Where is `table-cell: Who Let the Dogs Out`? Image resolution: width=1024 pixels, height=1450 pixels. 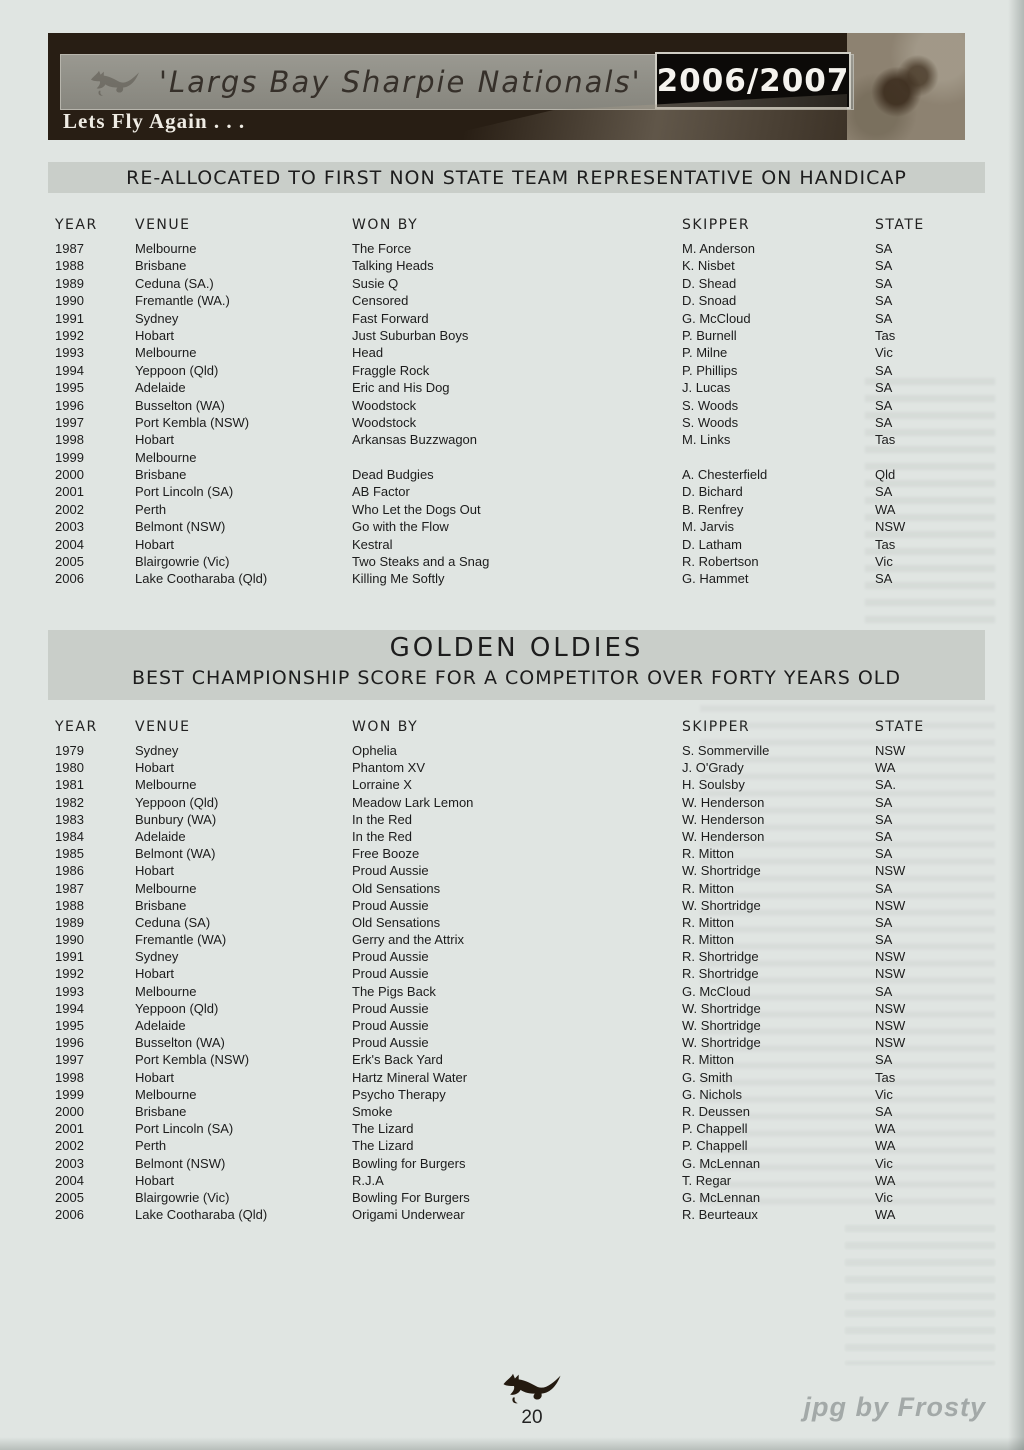 table-cell: Who Let the Dogs Out is located at coordinates (416, 509).